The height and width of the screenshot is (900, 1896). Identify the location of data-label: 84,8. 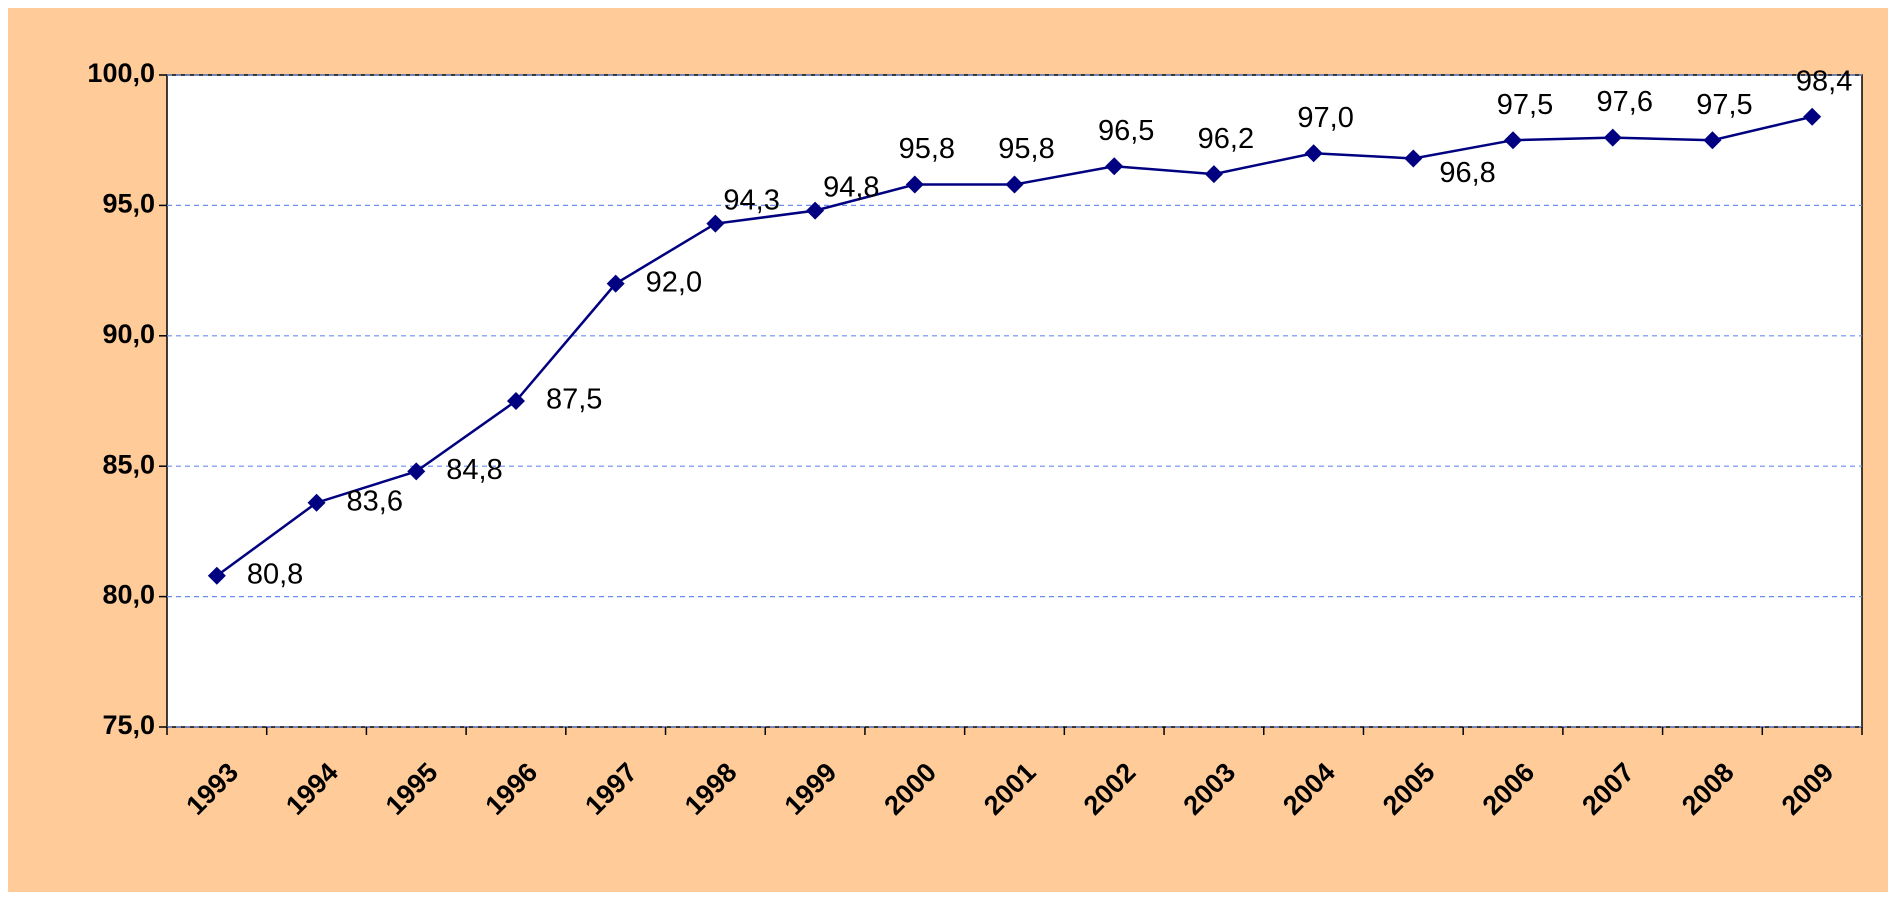
(474, 470).